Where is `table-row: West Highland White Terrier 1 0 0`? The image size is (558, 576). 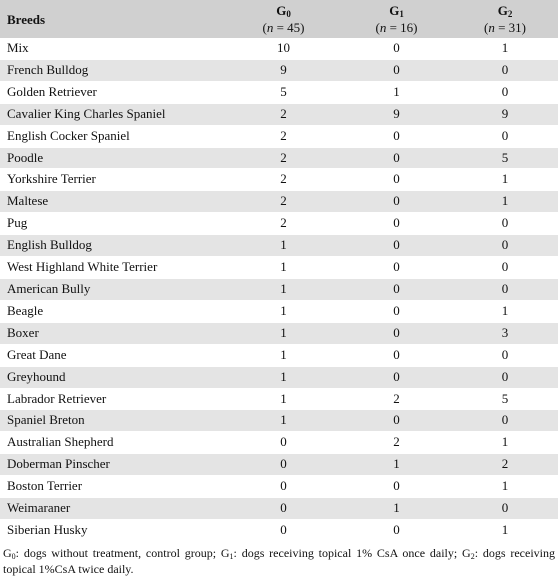 table-row: West Highland White Terrier 1 0 0 is located at coordinates (279, 267).